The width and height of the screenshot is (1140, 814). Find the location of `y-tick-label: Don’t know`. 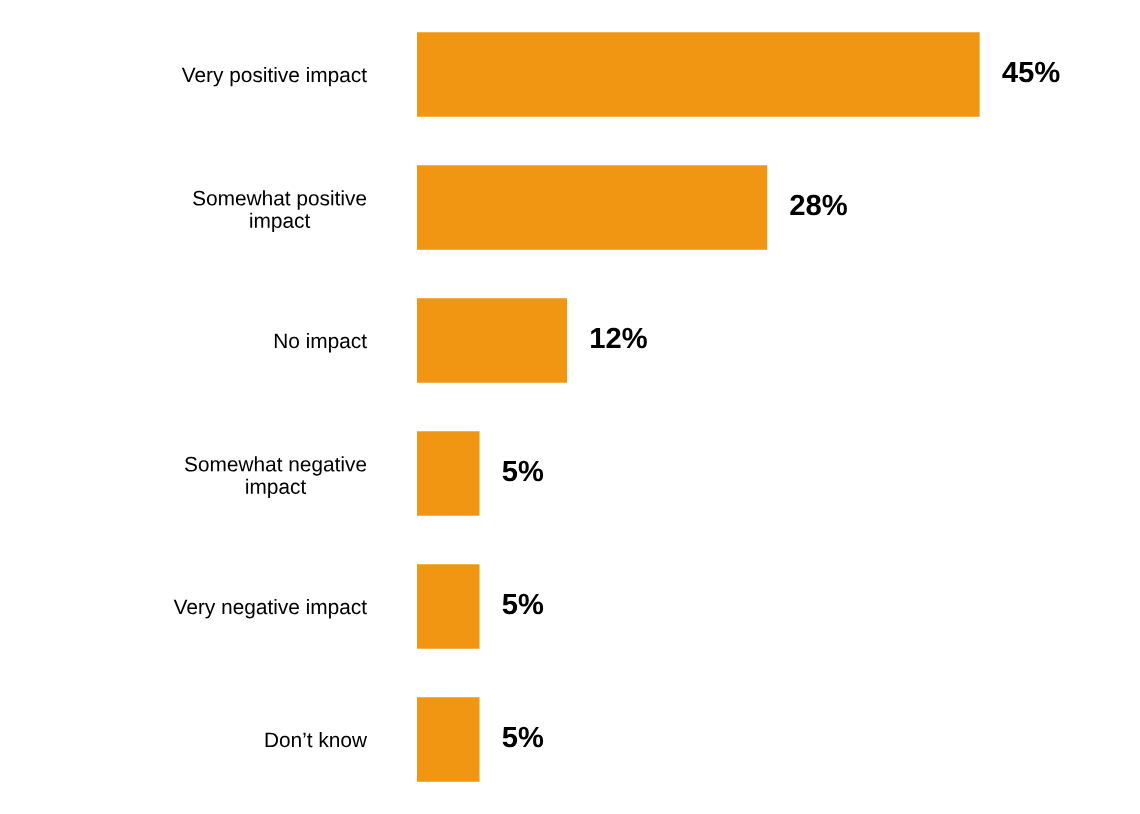

y-tick-label: Don’t know is located at coordinates (316, 739).